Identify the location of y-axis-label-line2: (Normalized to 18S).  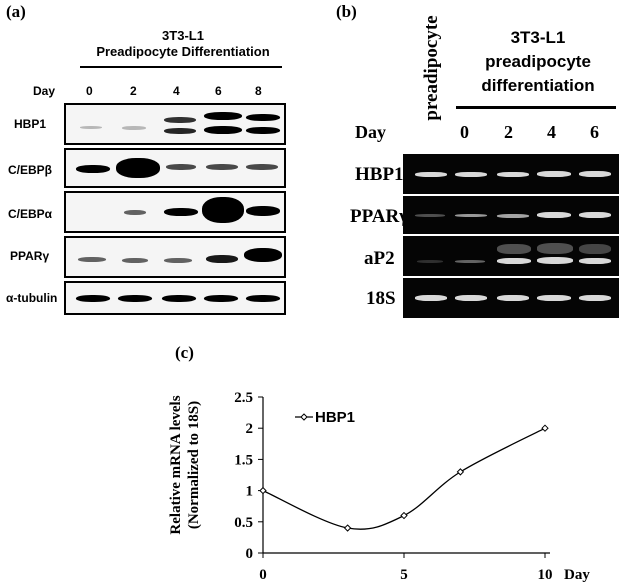
(194, 465).